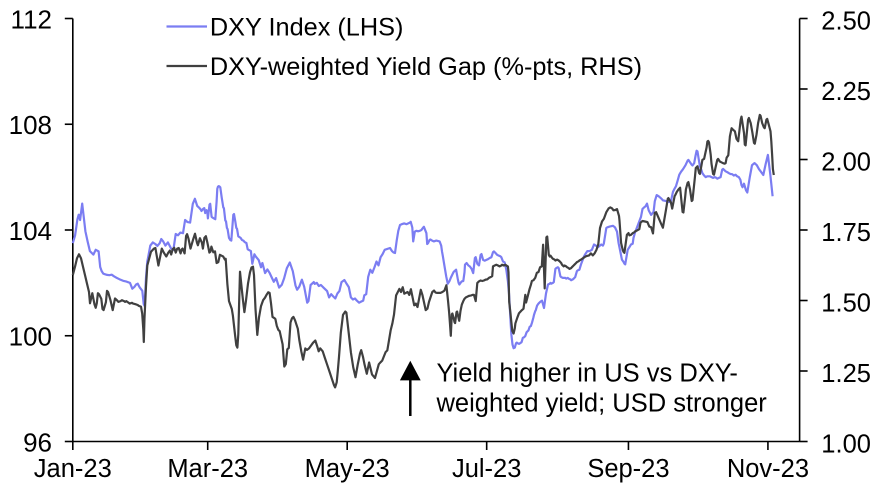 The height and width of the screenshot is (485, 884). What do you see at coordinates (37, 442) in the screenshot?
I see `svg-text: 96` at bounding box center [37, 442].